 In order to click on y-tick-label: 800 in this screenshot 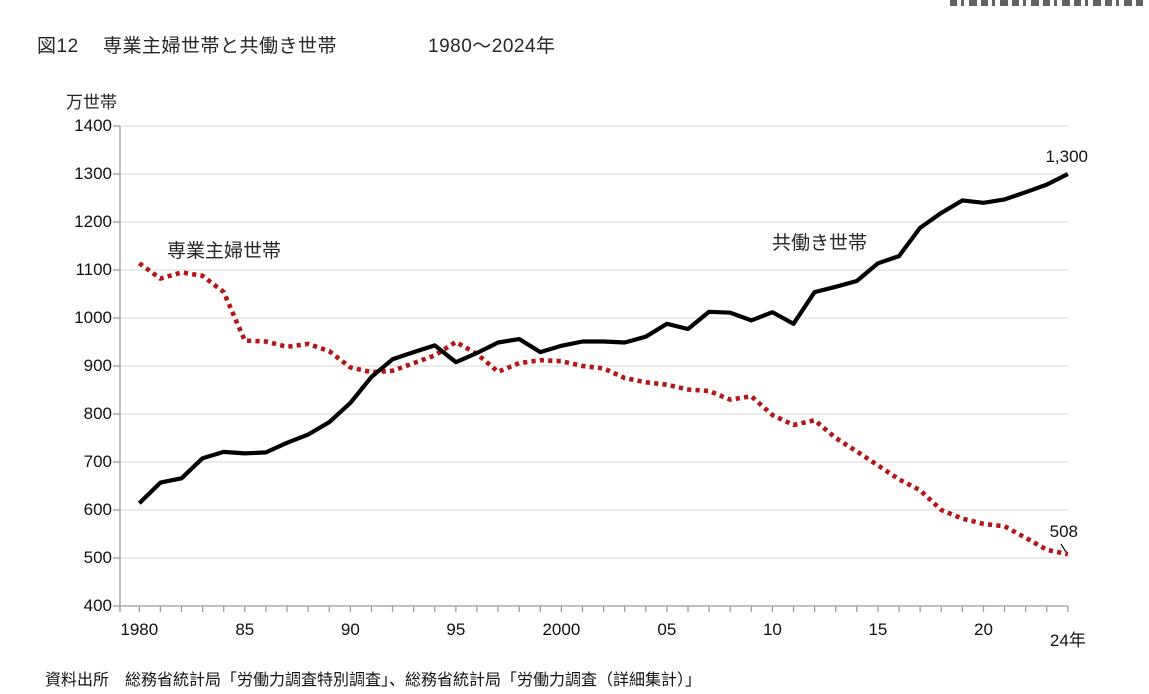, I will do `click(97, 413)`.